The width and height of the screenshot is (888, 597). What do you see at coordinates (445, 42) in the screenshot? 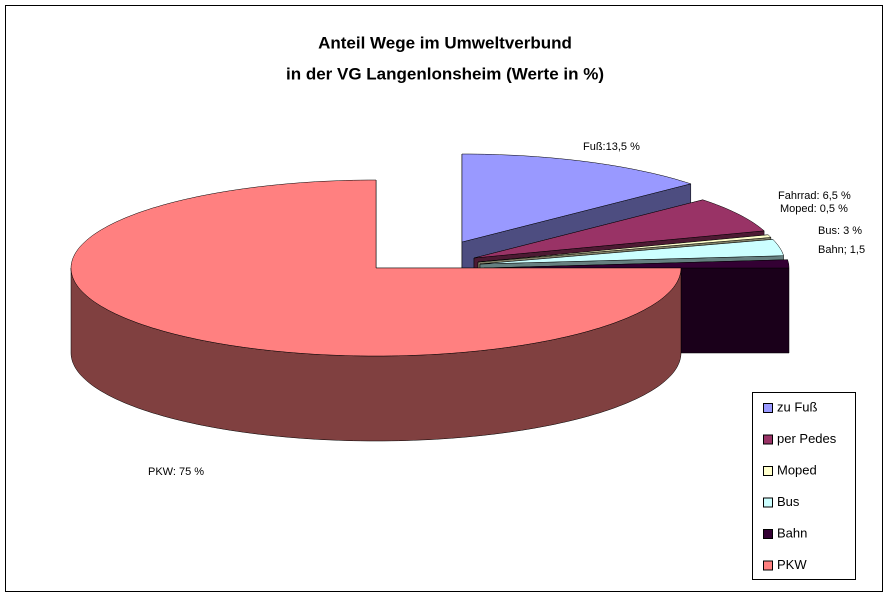
I see `chart-title: Anteil Wege im Umweltverbund` at bounding box center [445, 42].